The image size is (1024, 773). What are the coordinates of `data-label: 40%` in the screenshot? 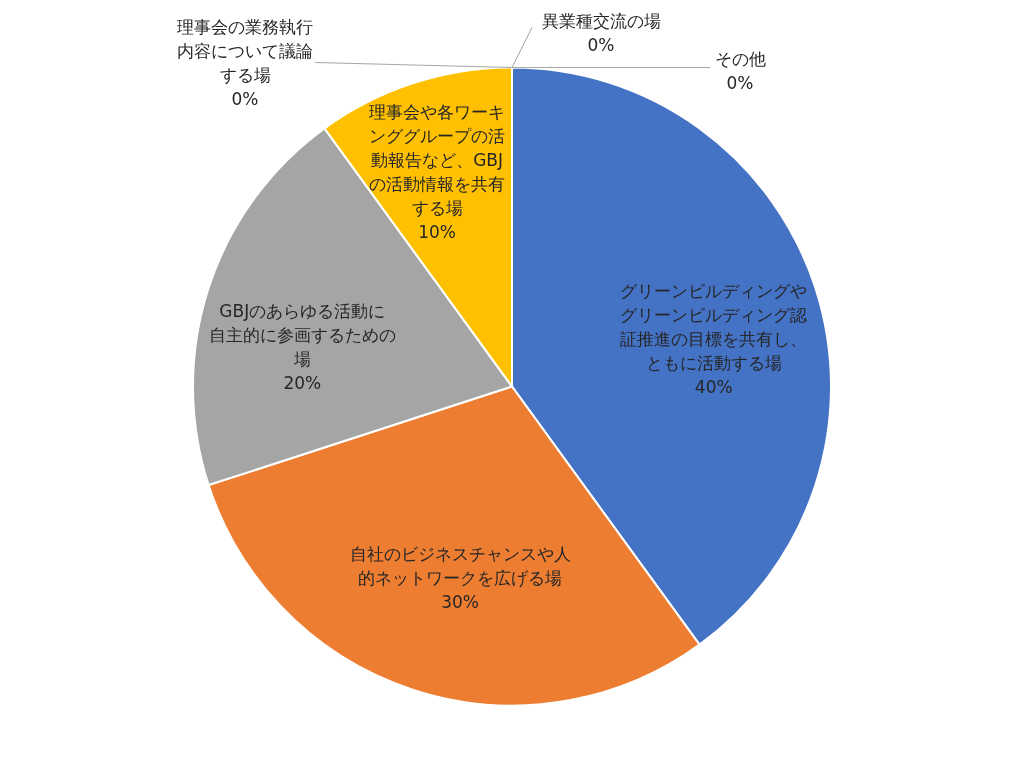 It's located at (713, 386).